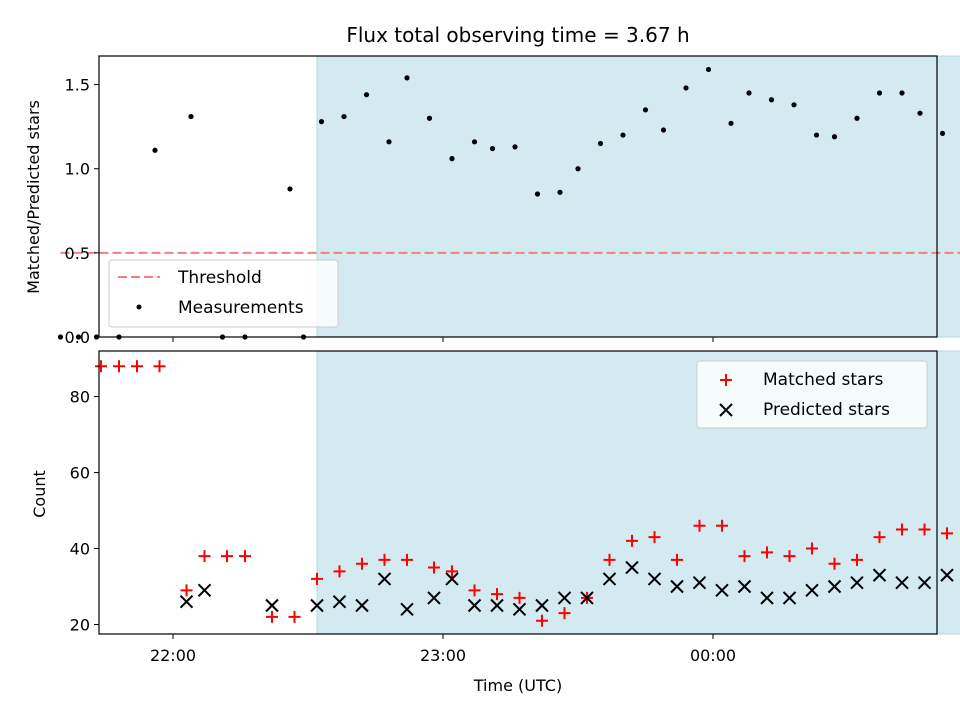 This screenshot has height=720, width=960. Describe the element at coordinates (713, 655) in the screenshot. I see `bottom-x-tick-label: 00:00` at that location.